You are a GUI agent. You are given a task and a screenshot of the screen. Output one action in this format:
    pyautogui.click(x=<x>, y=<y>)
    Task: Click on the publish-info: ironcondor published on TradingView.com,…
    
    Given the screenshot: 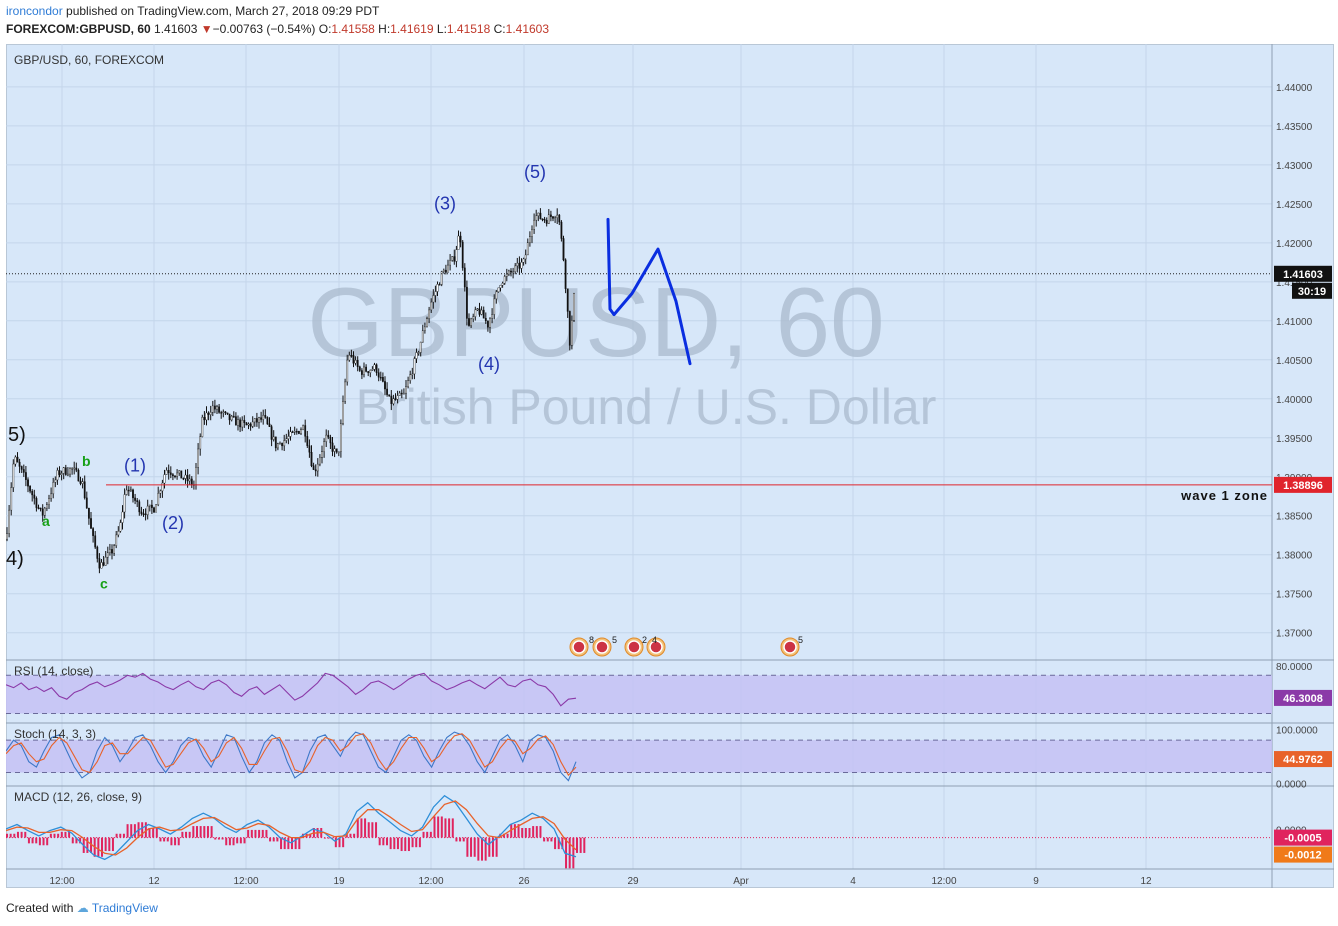 What is the action you would take?
    pyautogui.click(x=192, y=11)
    